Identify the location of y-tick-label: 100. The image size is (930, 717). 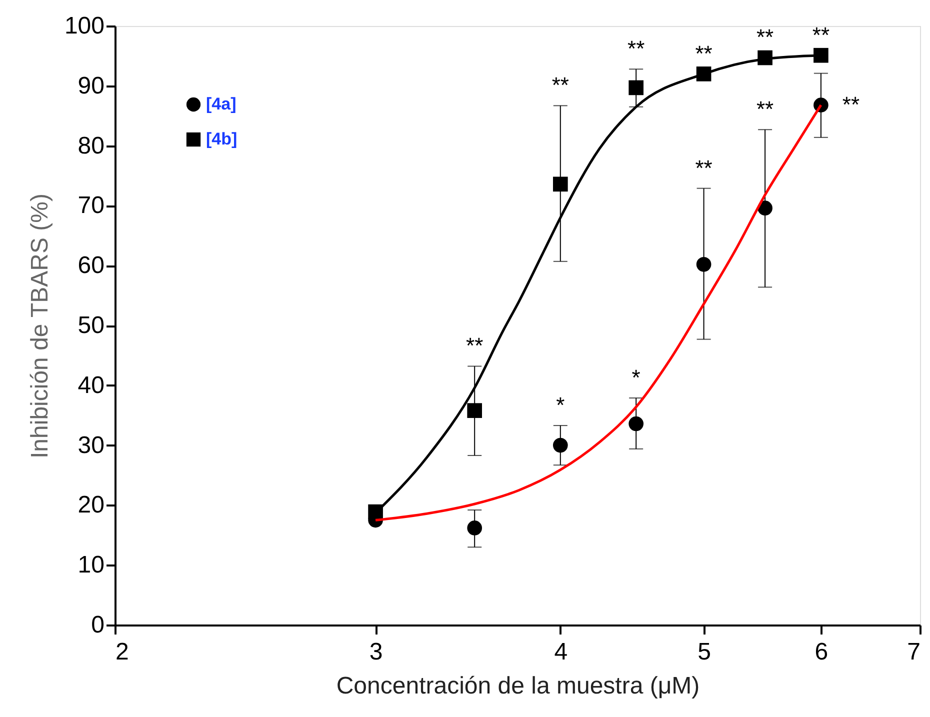
(84, 26).